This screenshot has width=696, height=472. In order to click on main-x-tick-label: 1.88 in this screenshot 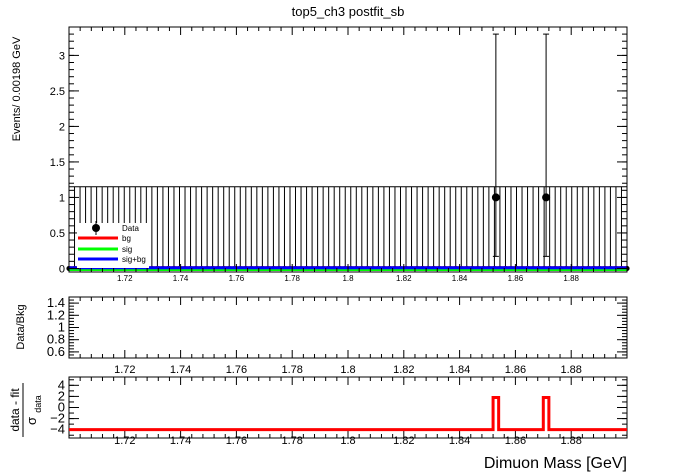, I will do `click(571, 278)`.